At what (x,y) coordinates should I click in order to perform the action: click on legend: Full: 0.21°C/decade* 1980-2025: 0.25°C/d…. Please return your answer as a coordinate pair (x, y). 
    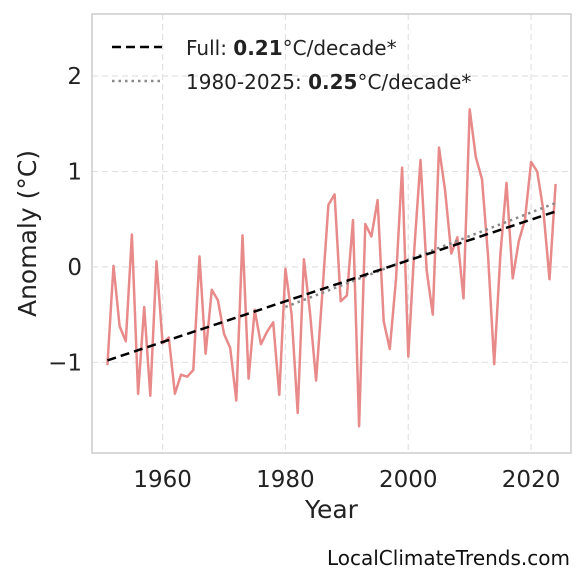
    Looking at the image, I should click on (291, 65).